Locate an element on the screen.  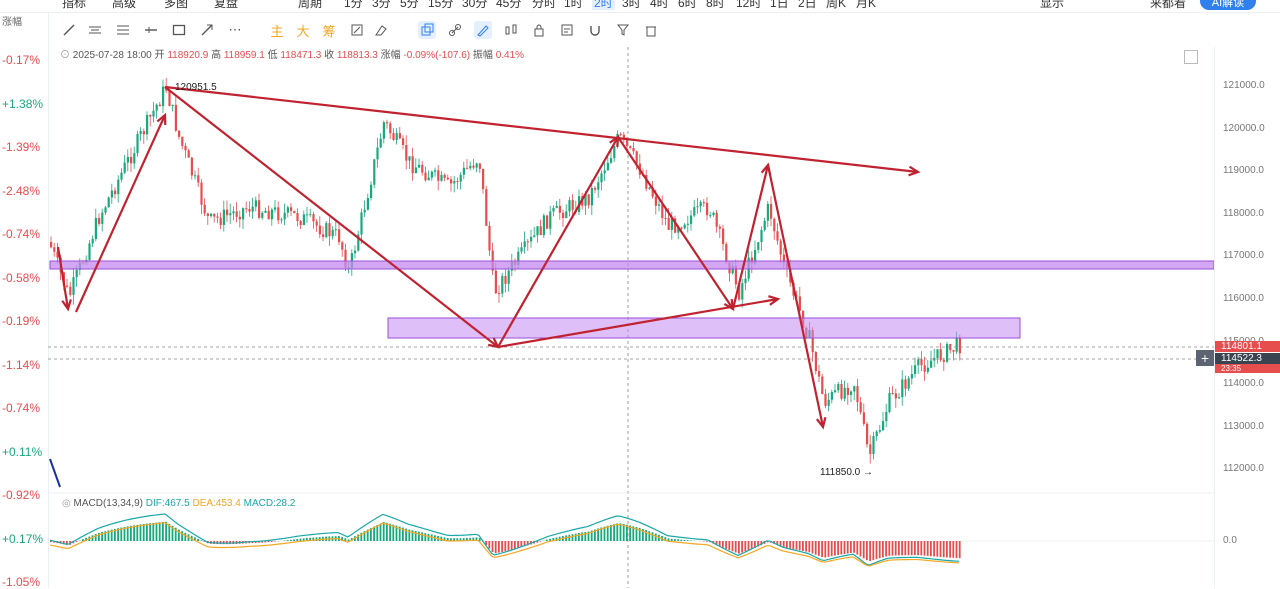
watchlist-change: -0.17% is located at coordinates (25, 60).